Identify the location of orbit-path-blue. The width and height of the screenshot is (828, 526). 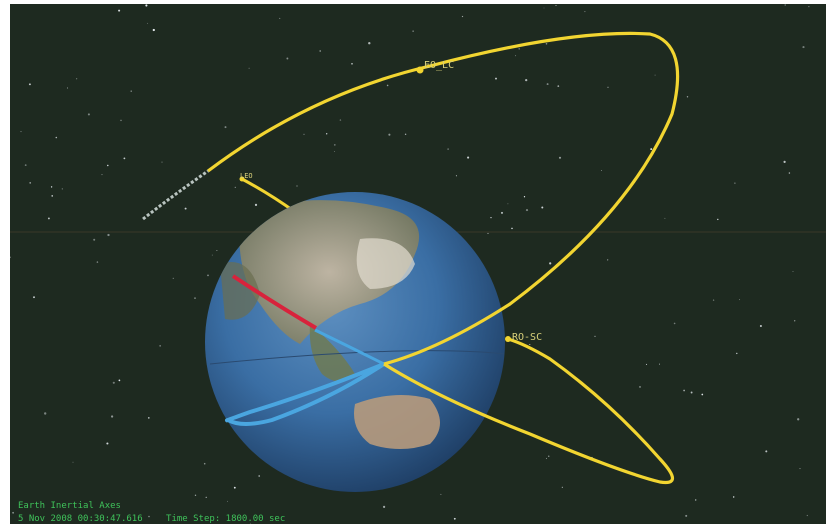
(305, 394).